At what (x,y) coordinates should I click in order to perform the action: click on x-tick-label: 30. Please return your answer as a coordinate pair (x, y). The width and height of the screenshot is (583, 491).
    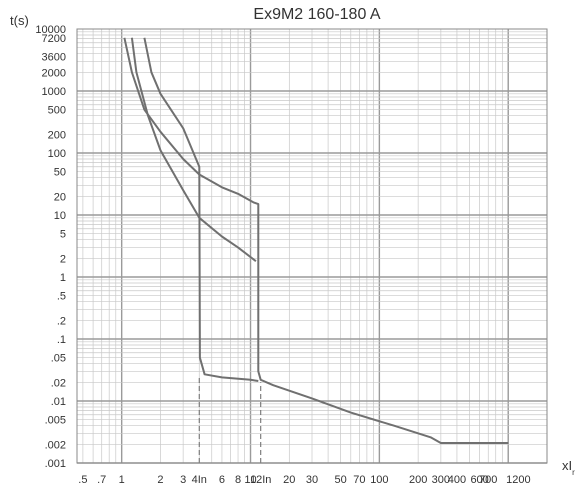
    Looking at the image, I should click on (312, 480).